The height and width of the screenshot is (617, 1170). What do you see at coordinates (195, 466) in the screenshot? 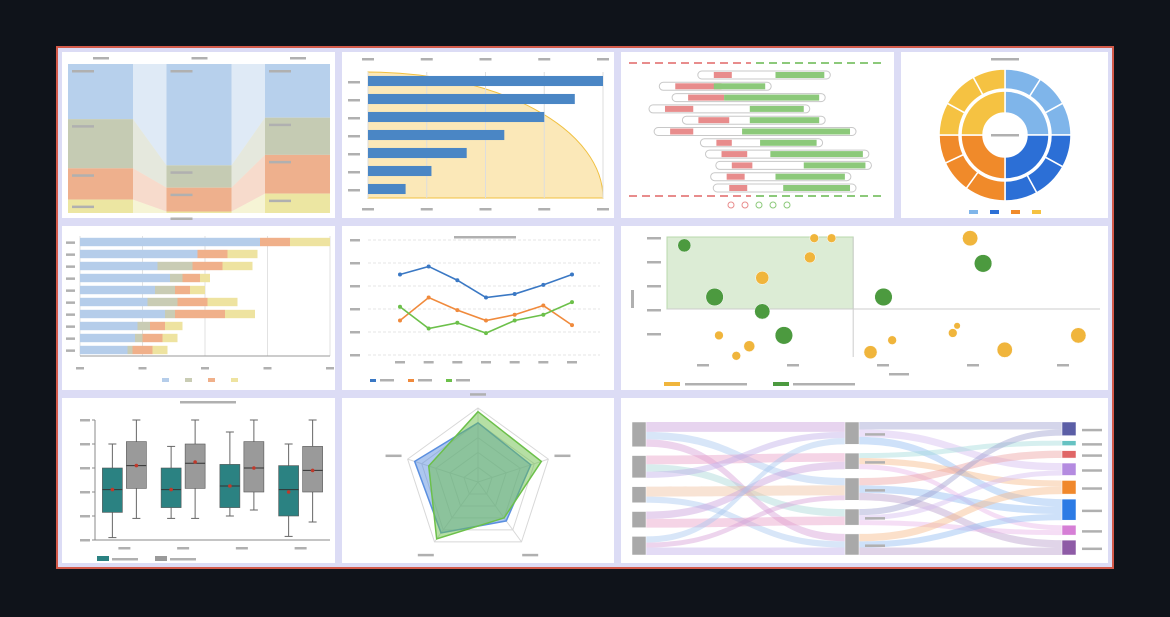
I see `box` at bounding box center [195, 466].